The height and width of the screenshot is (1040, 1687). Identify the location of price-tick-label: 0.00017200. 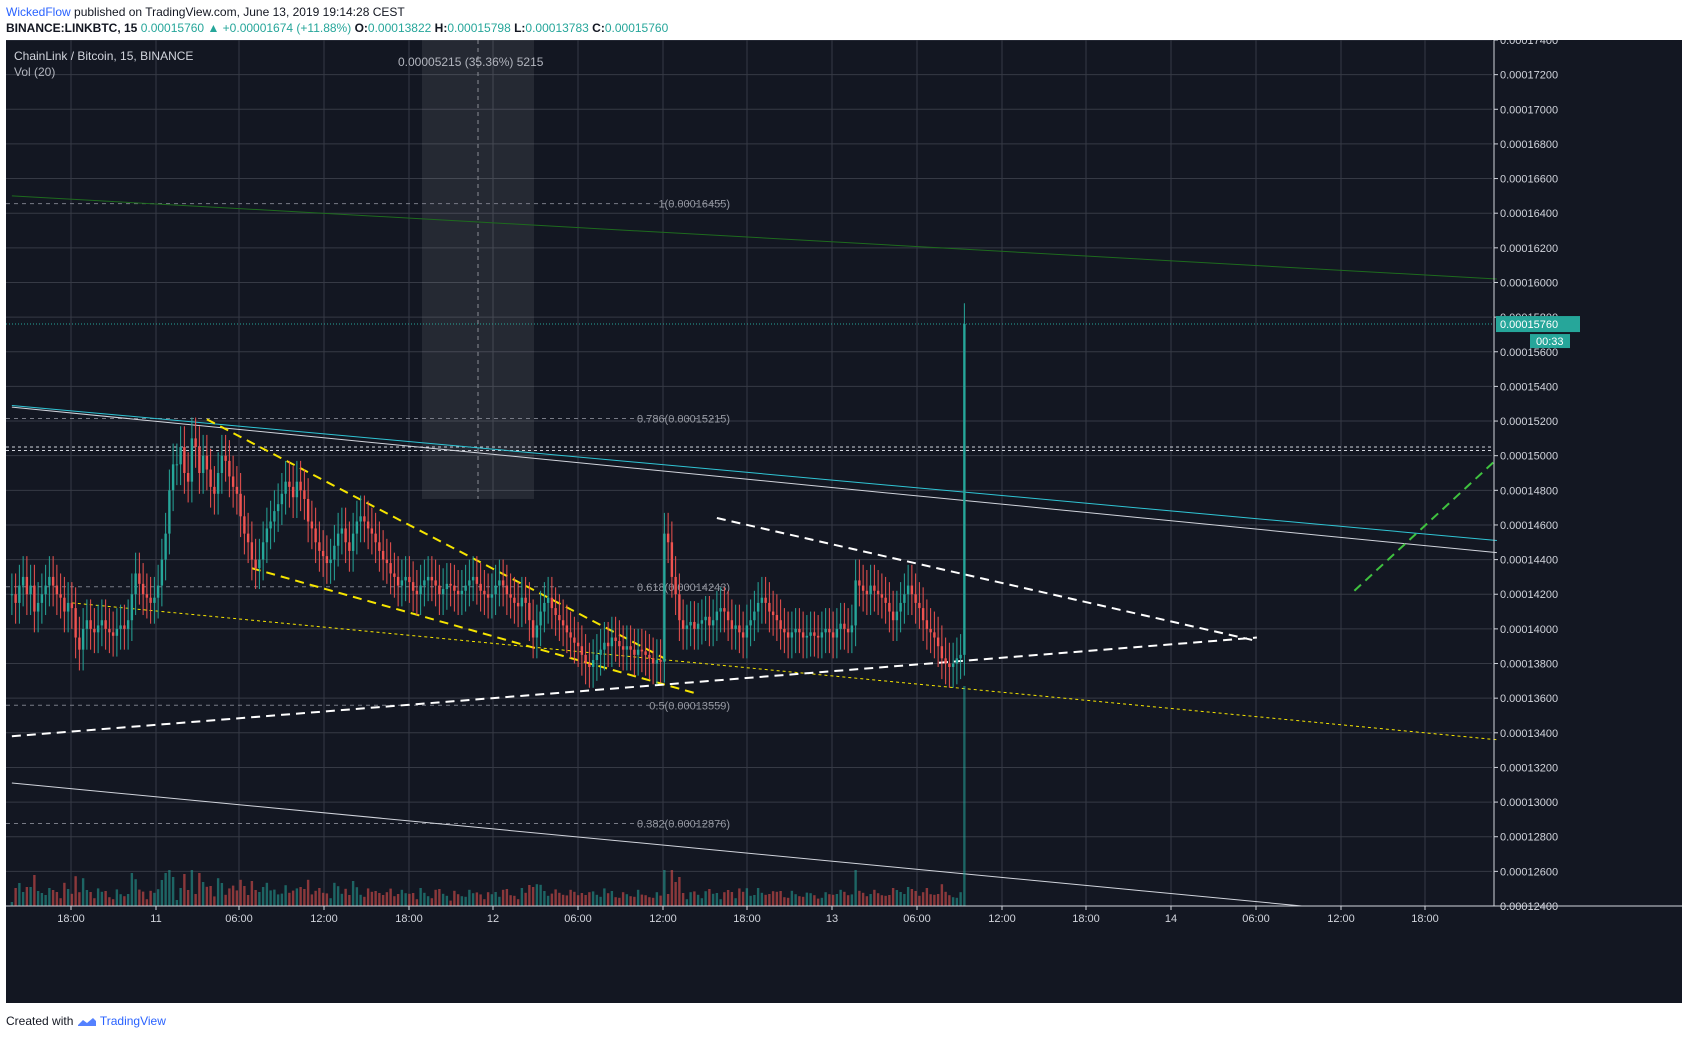
(1529, 76).